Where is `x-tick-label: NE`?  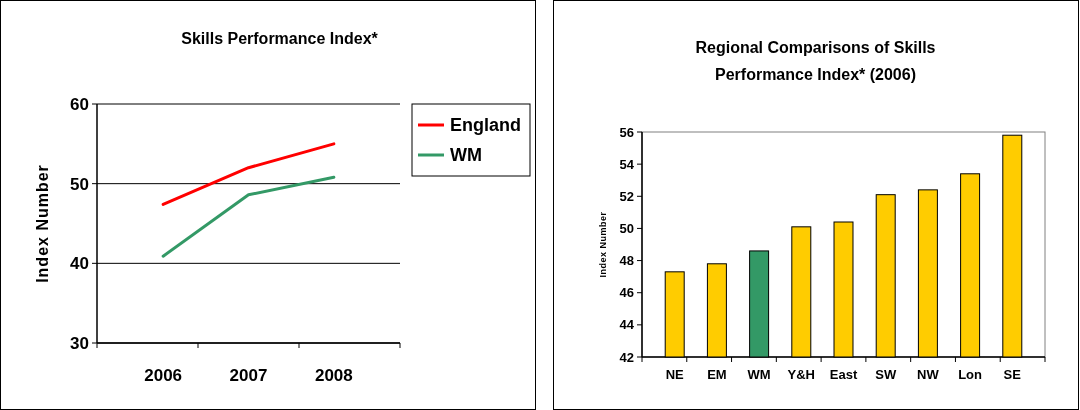 x-tick-label: NE is located at coordinates (675, 374).